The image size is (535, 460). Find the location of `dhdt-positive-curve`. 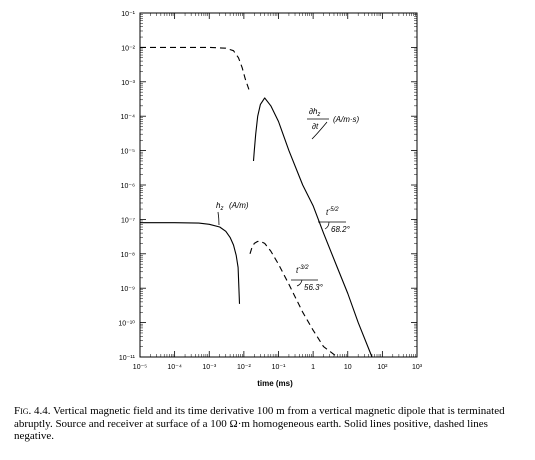

dhdt-positive-curve is located at coordinates (314, 227).